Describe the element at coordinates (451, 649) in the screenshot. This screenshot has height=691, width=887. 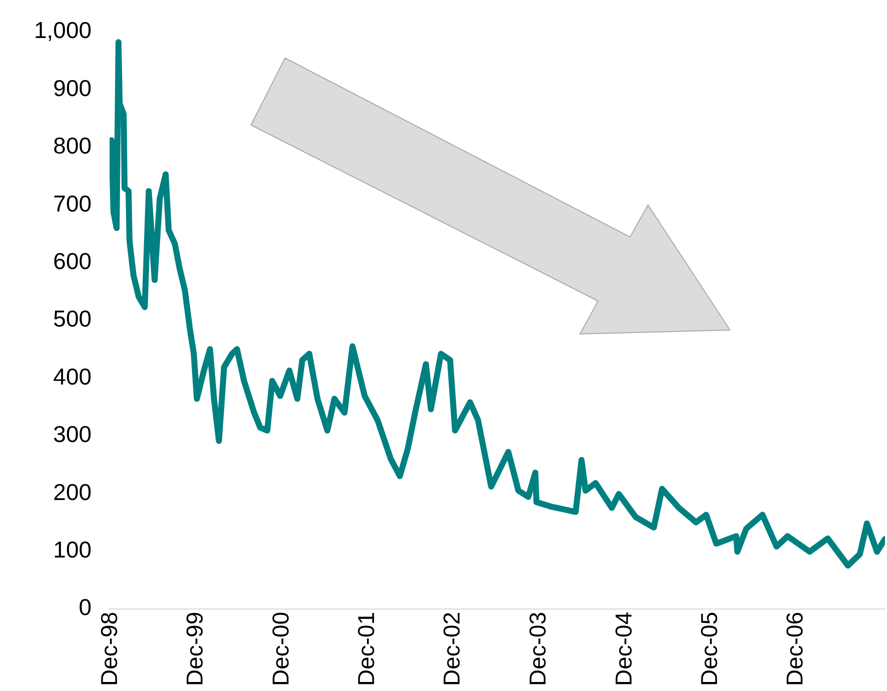
I see `x-tick-label: Dec-02` at that location.